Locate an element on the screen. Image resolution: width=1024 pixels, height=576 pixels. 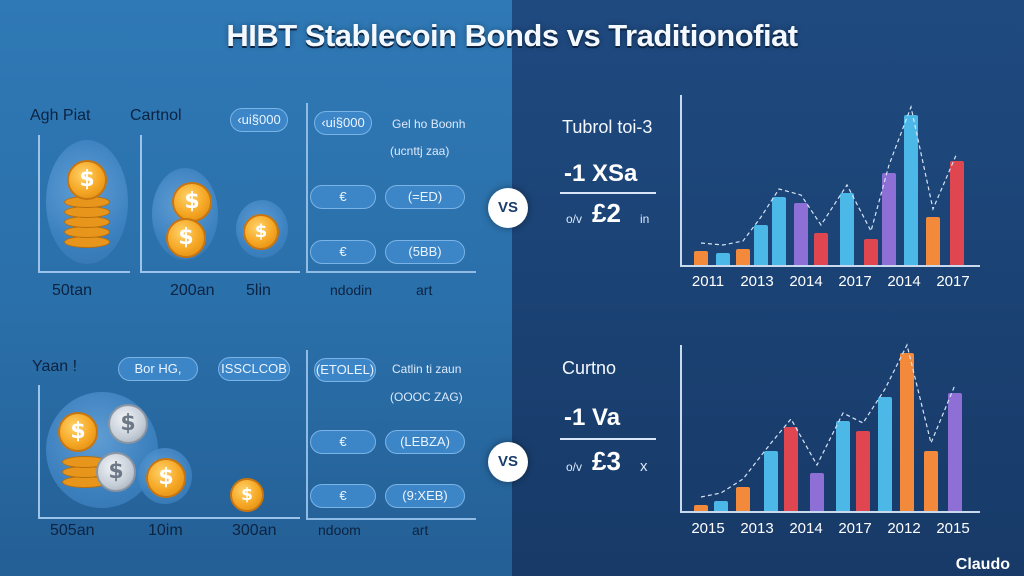
top-right-divider is located at coordinates (608, 193).